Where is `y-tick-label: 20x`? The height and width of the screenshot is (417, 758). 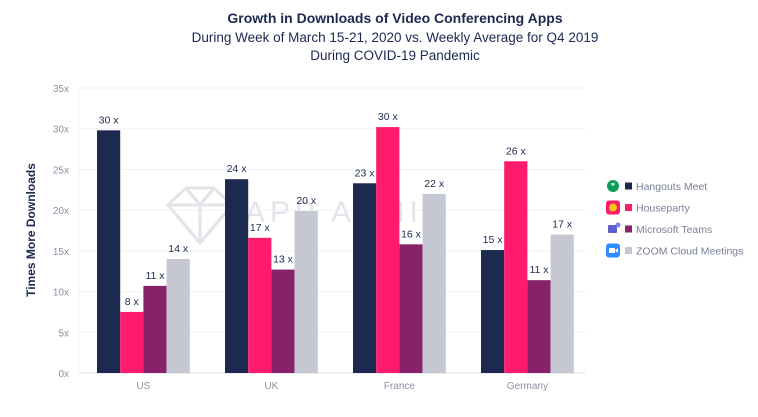
y-tick-label: 20x is located at coordinates (61, 211).